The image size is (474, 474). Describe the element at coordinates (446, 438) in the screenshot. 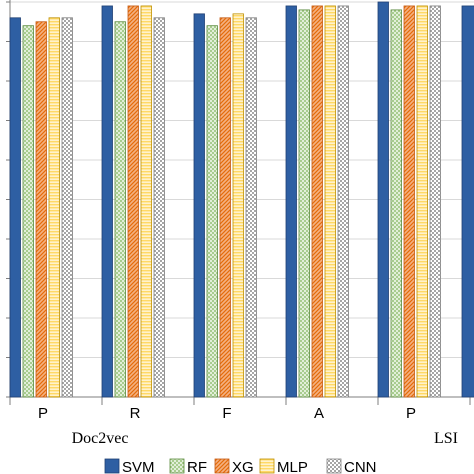

I see `group-label: LSI` at that location.